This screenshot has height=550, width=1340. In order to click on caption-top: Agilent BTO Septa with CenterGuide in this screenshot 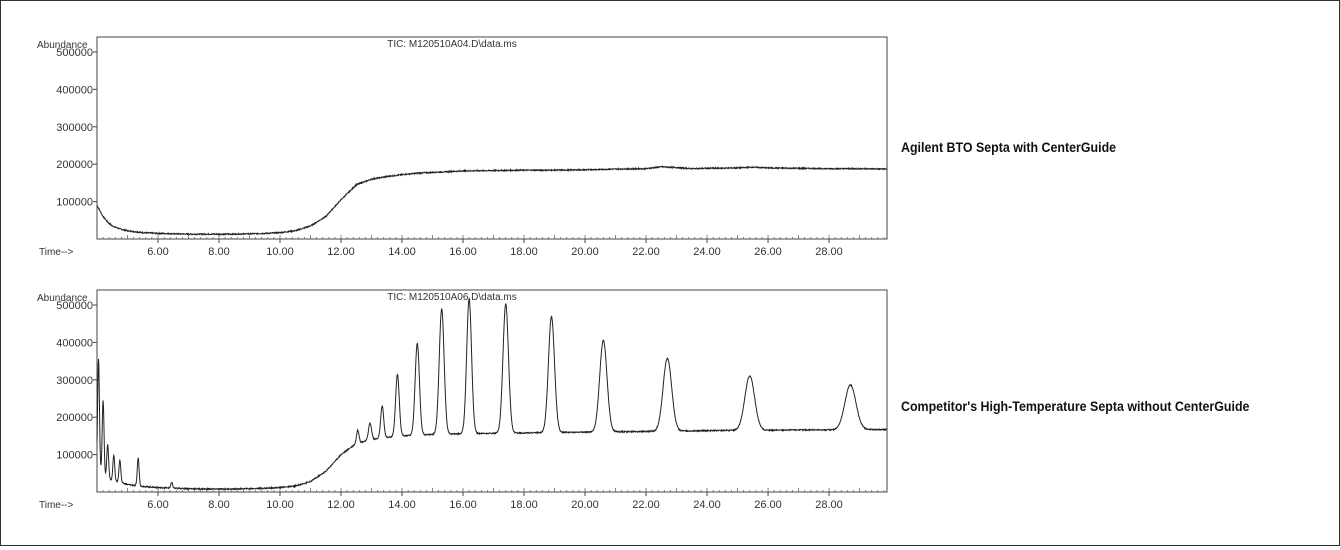, I will do `click(1009, 147)`.